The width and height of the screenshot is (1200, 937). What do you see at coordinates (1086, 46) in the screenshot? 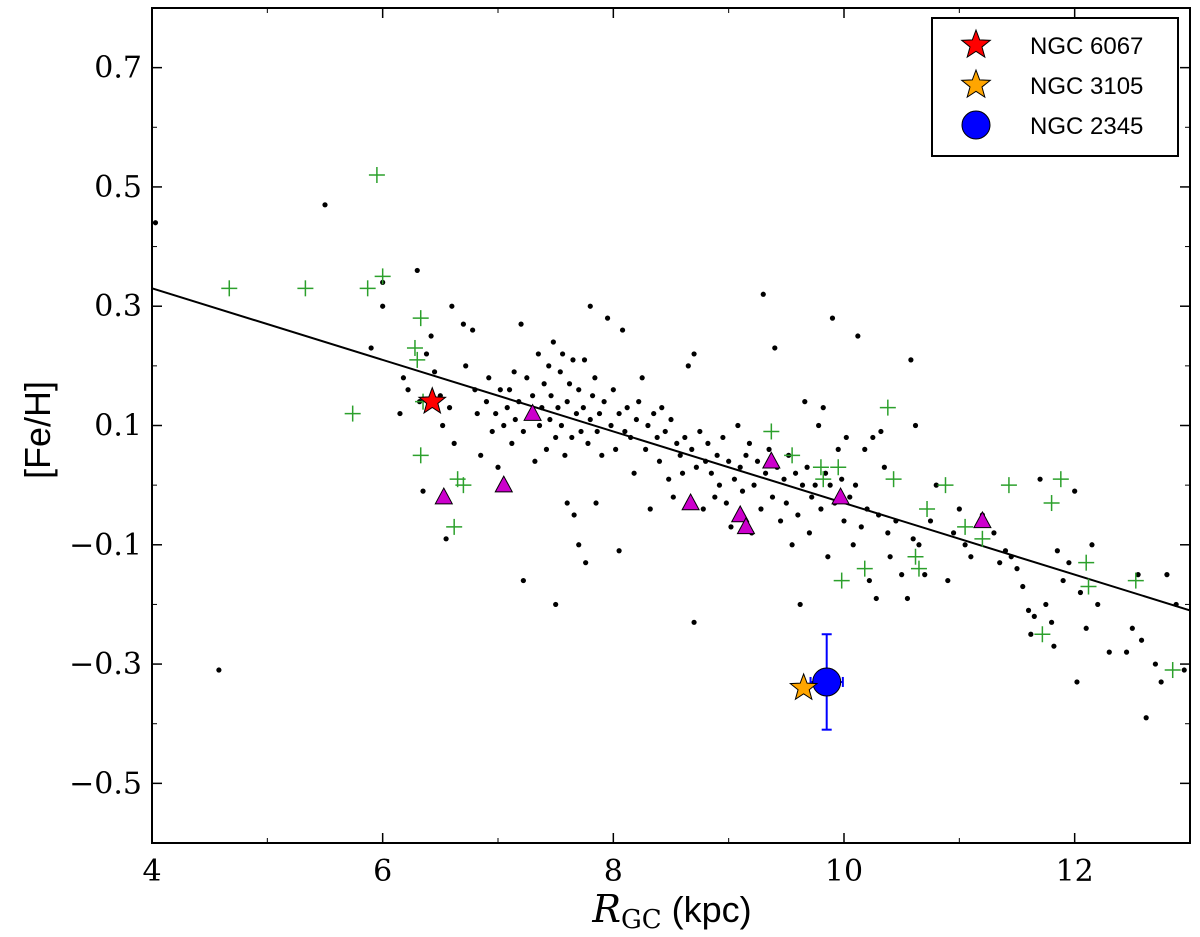
I see `legend-label: NGC 6067` at bounding box center [1086, 46].